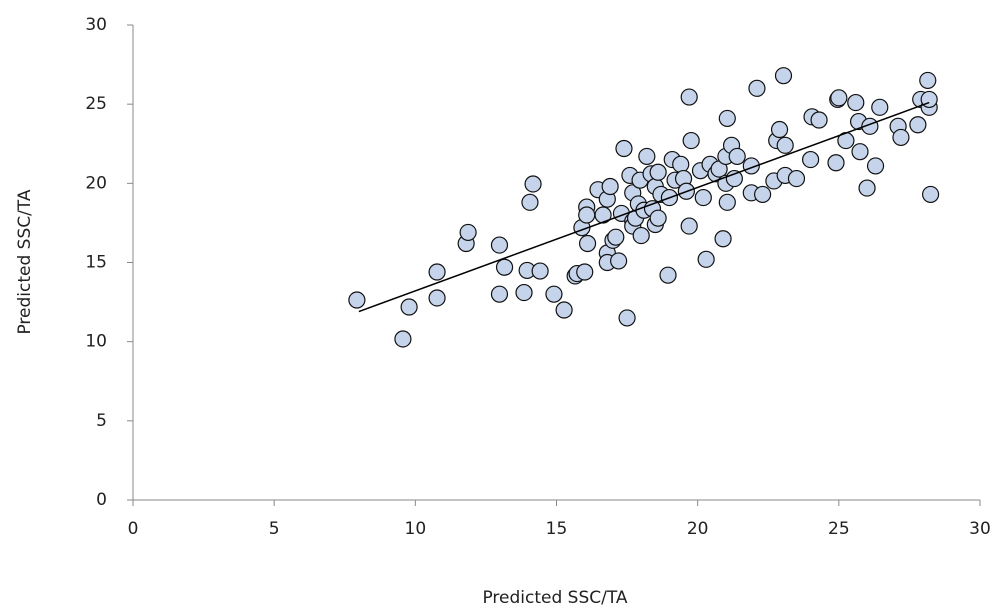 This screenshot has height=611, width=998. I want to click on y-tick-label: 0, so click(101, 500).